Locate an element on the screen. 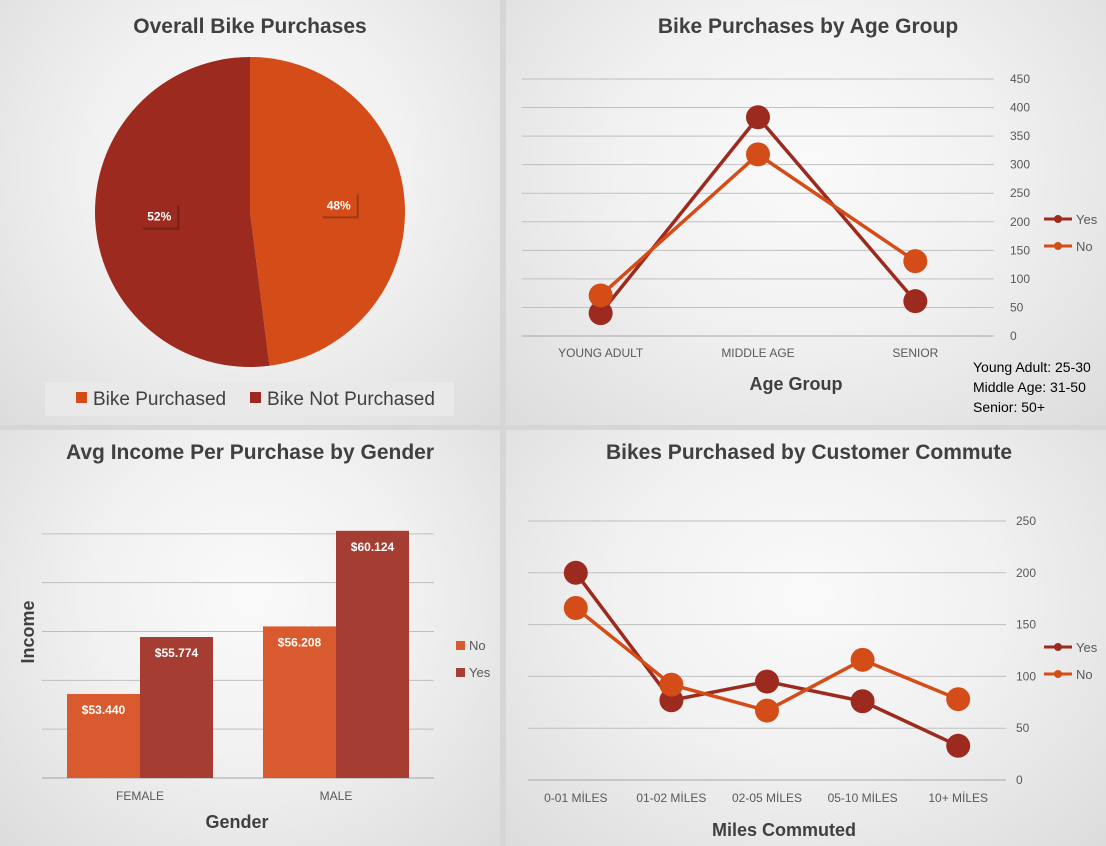 The width and height of the screenshot is (1106, 846). data-label: $60.124 is located at coordinates (373, 547).